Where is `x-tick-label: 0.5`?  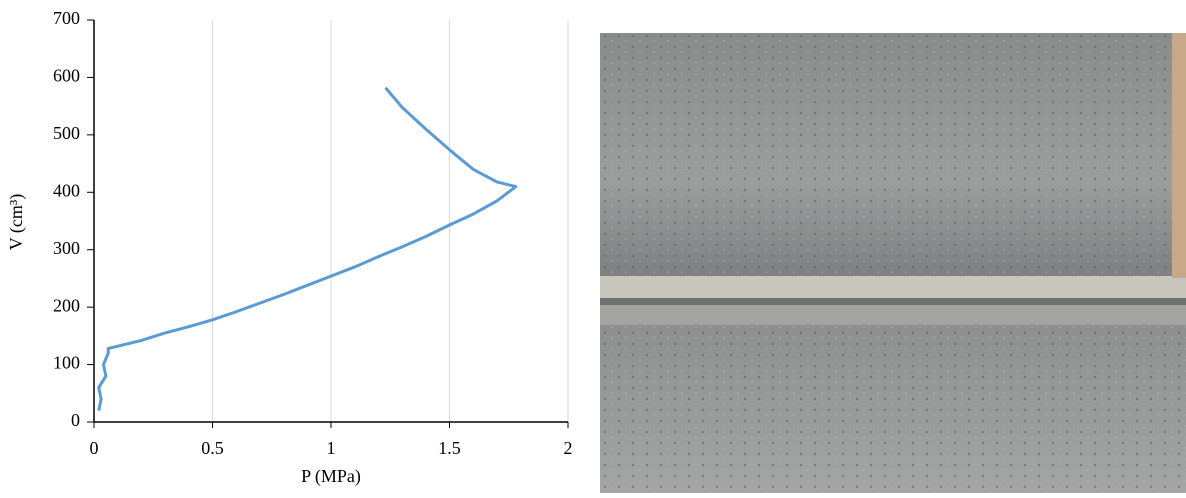
x-tick-label: 0.5 is located at coordinates (212, 448).